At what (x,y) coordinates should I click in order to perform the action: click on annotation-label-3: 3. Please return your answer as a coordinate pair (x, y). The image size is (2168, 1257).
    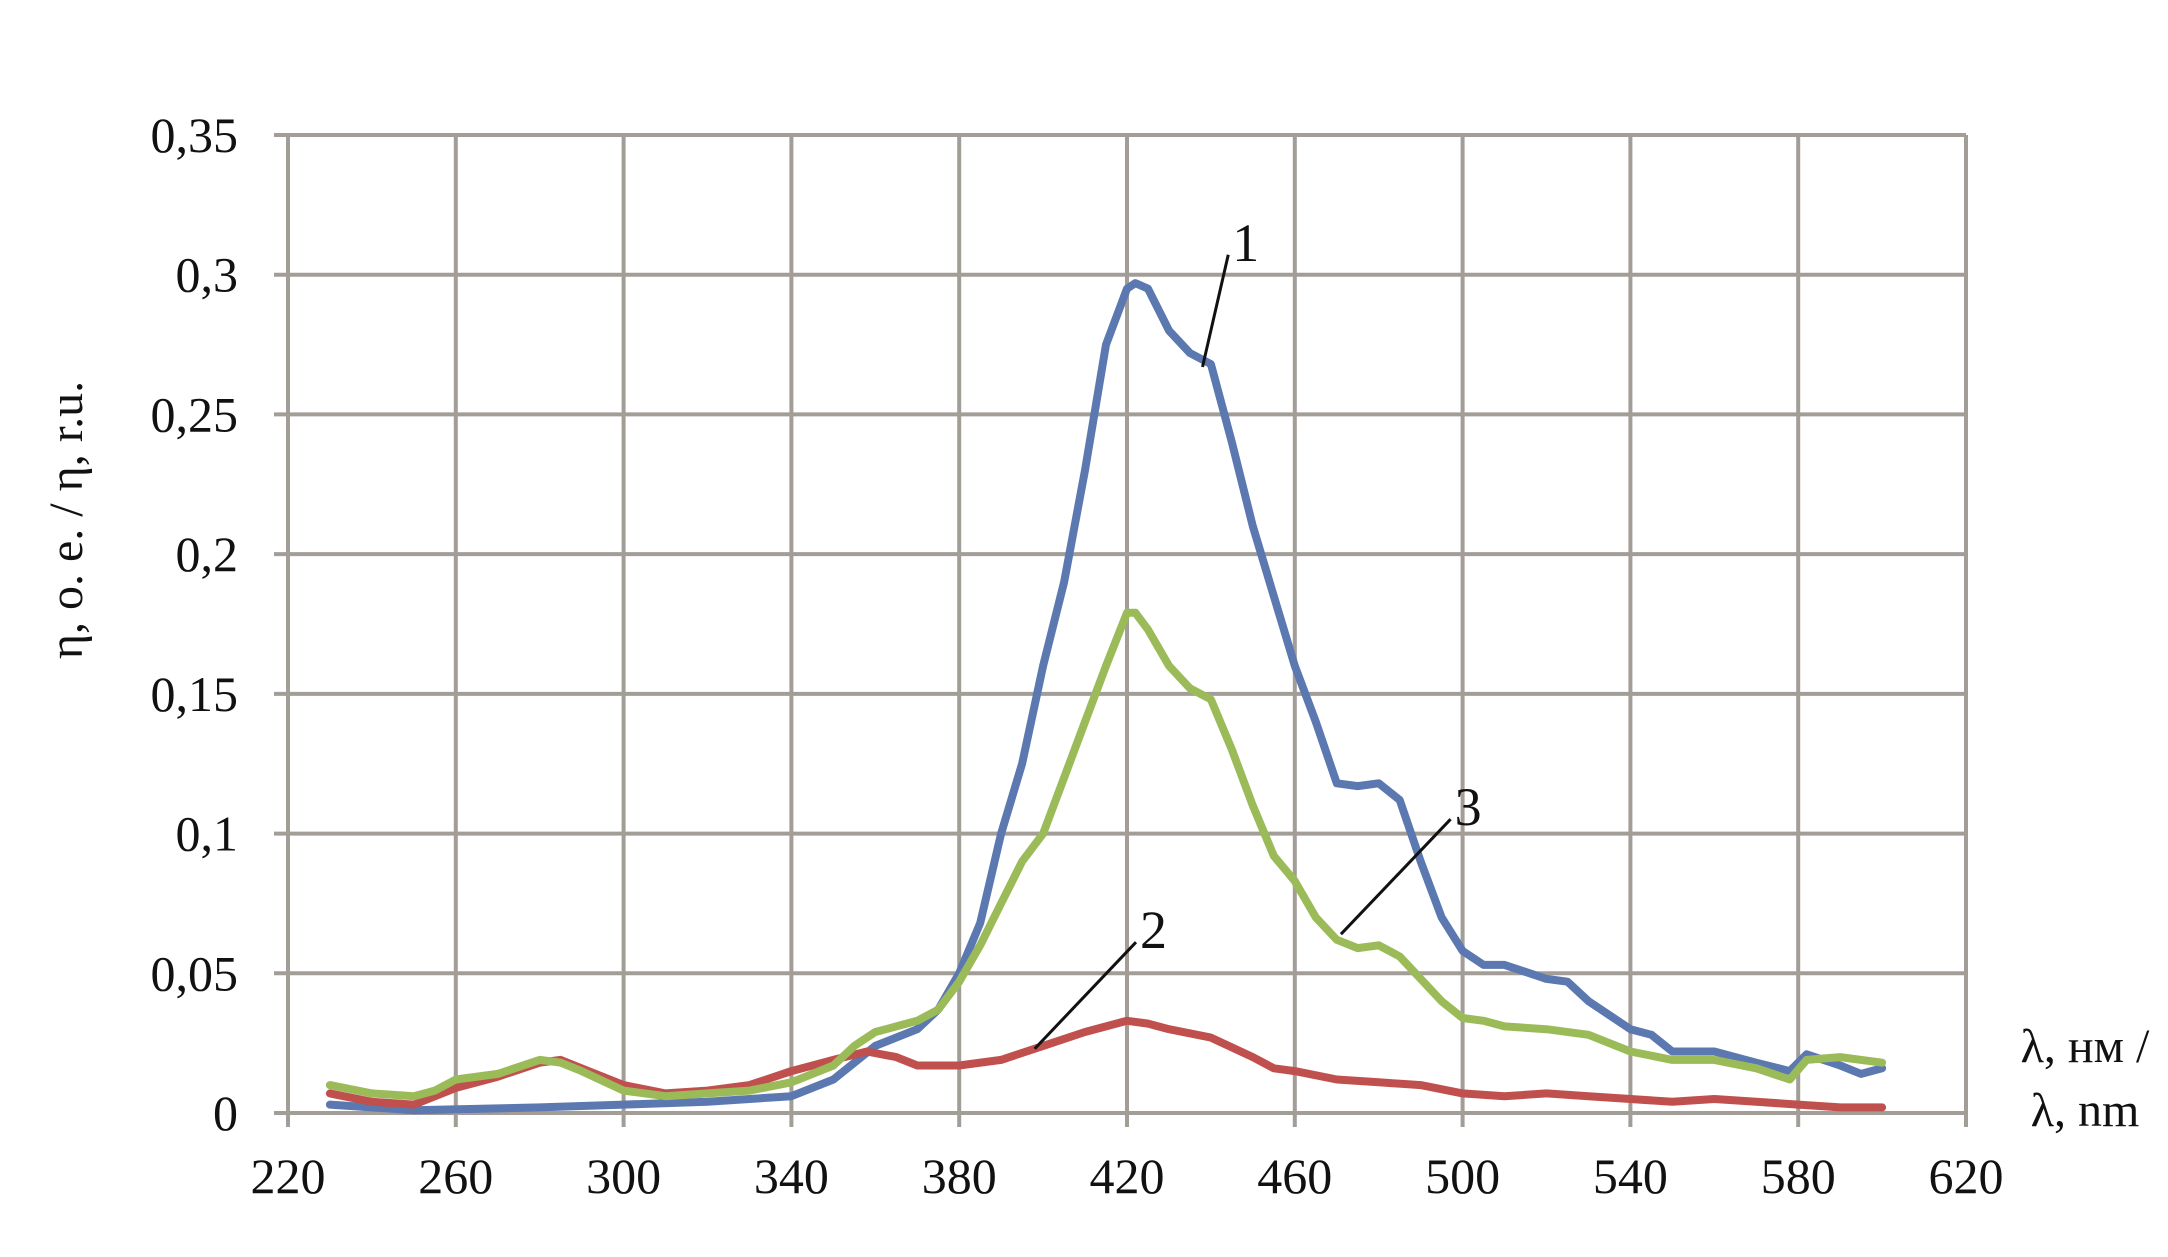
    Looking at the image, I should click on (1468, 807).